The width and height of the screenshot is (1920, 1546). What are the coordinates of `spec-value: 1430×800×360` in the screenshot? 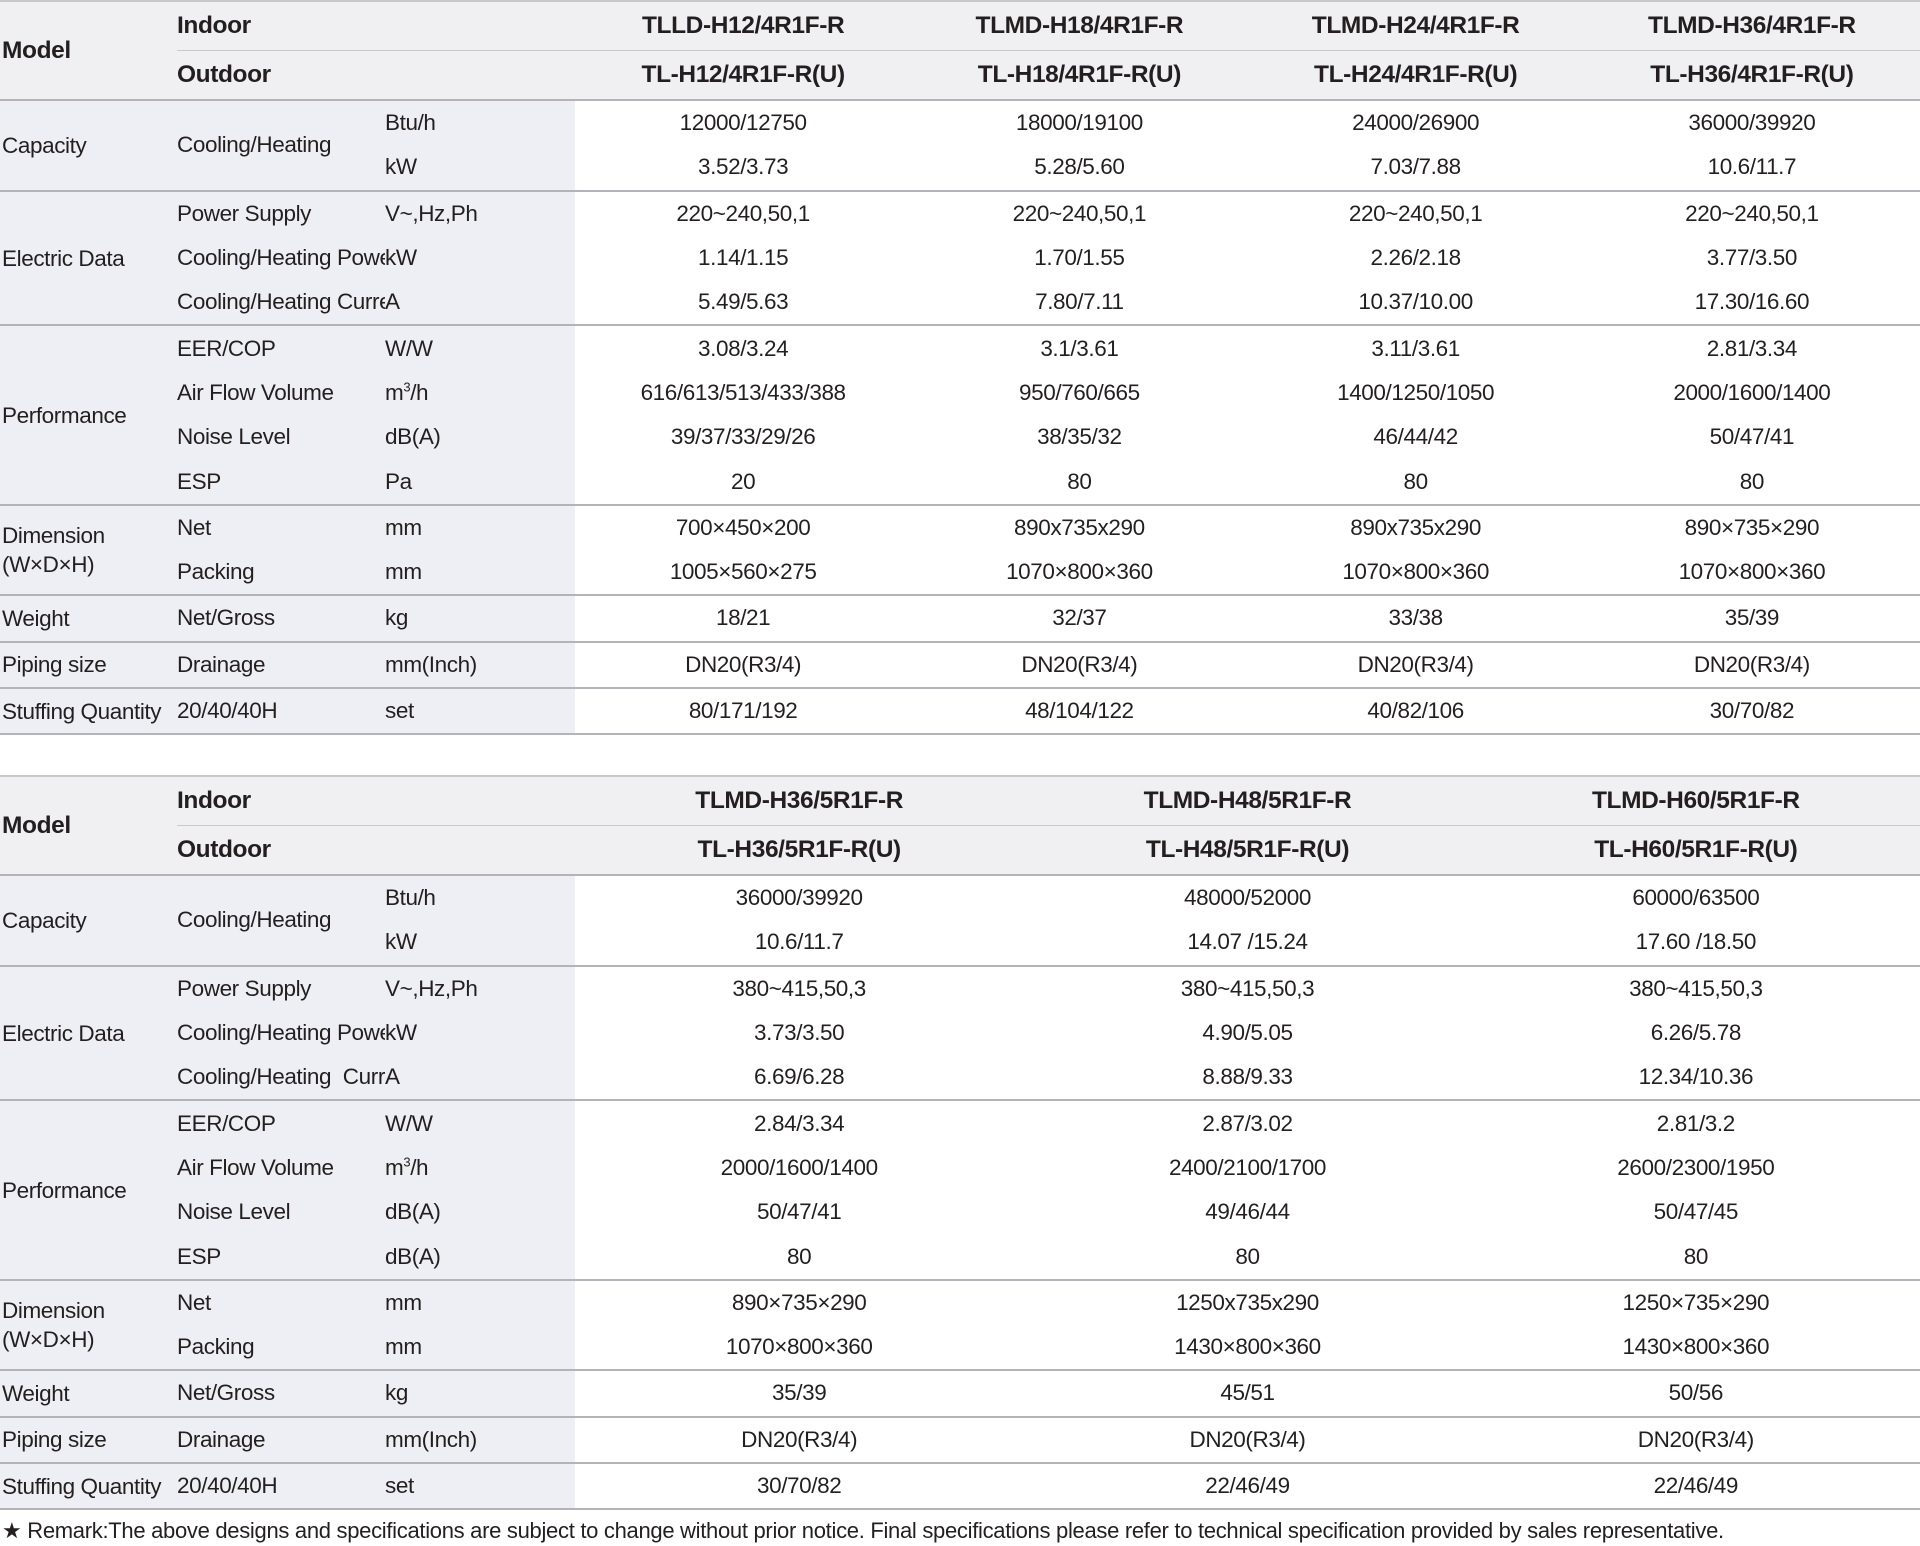 It's located at (1247, 1348).